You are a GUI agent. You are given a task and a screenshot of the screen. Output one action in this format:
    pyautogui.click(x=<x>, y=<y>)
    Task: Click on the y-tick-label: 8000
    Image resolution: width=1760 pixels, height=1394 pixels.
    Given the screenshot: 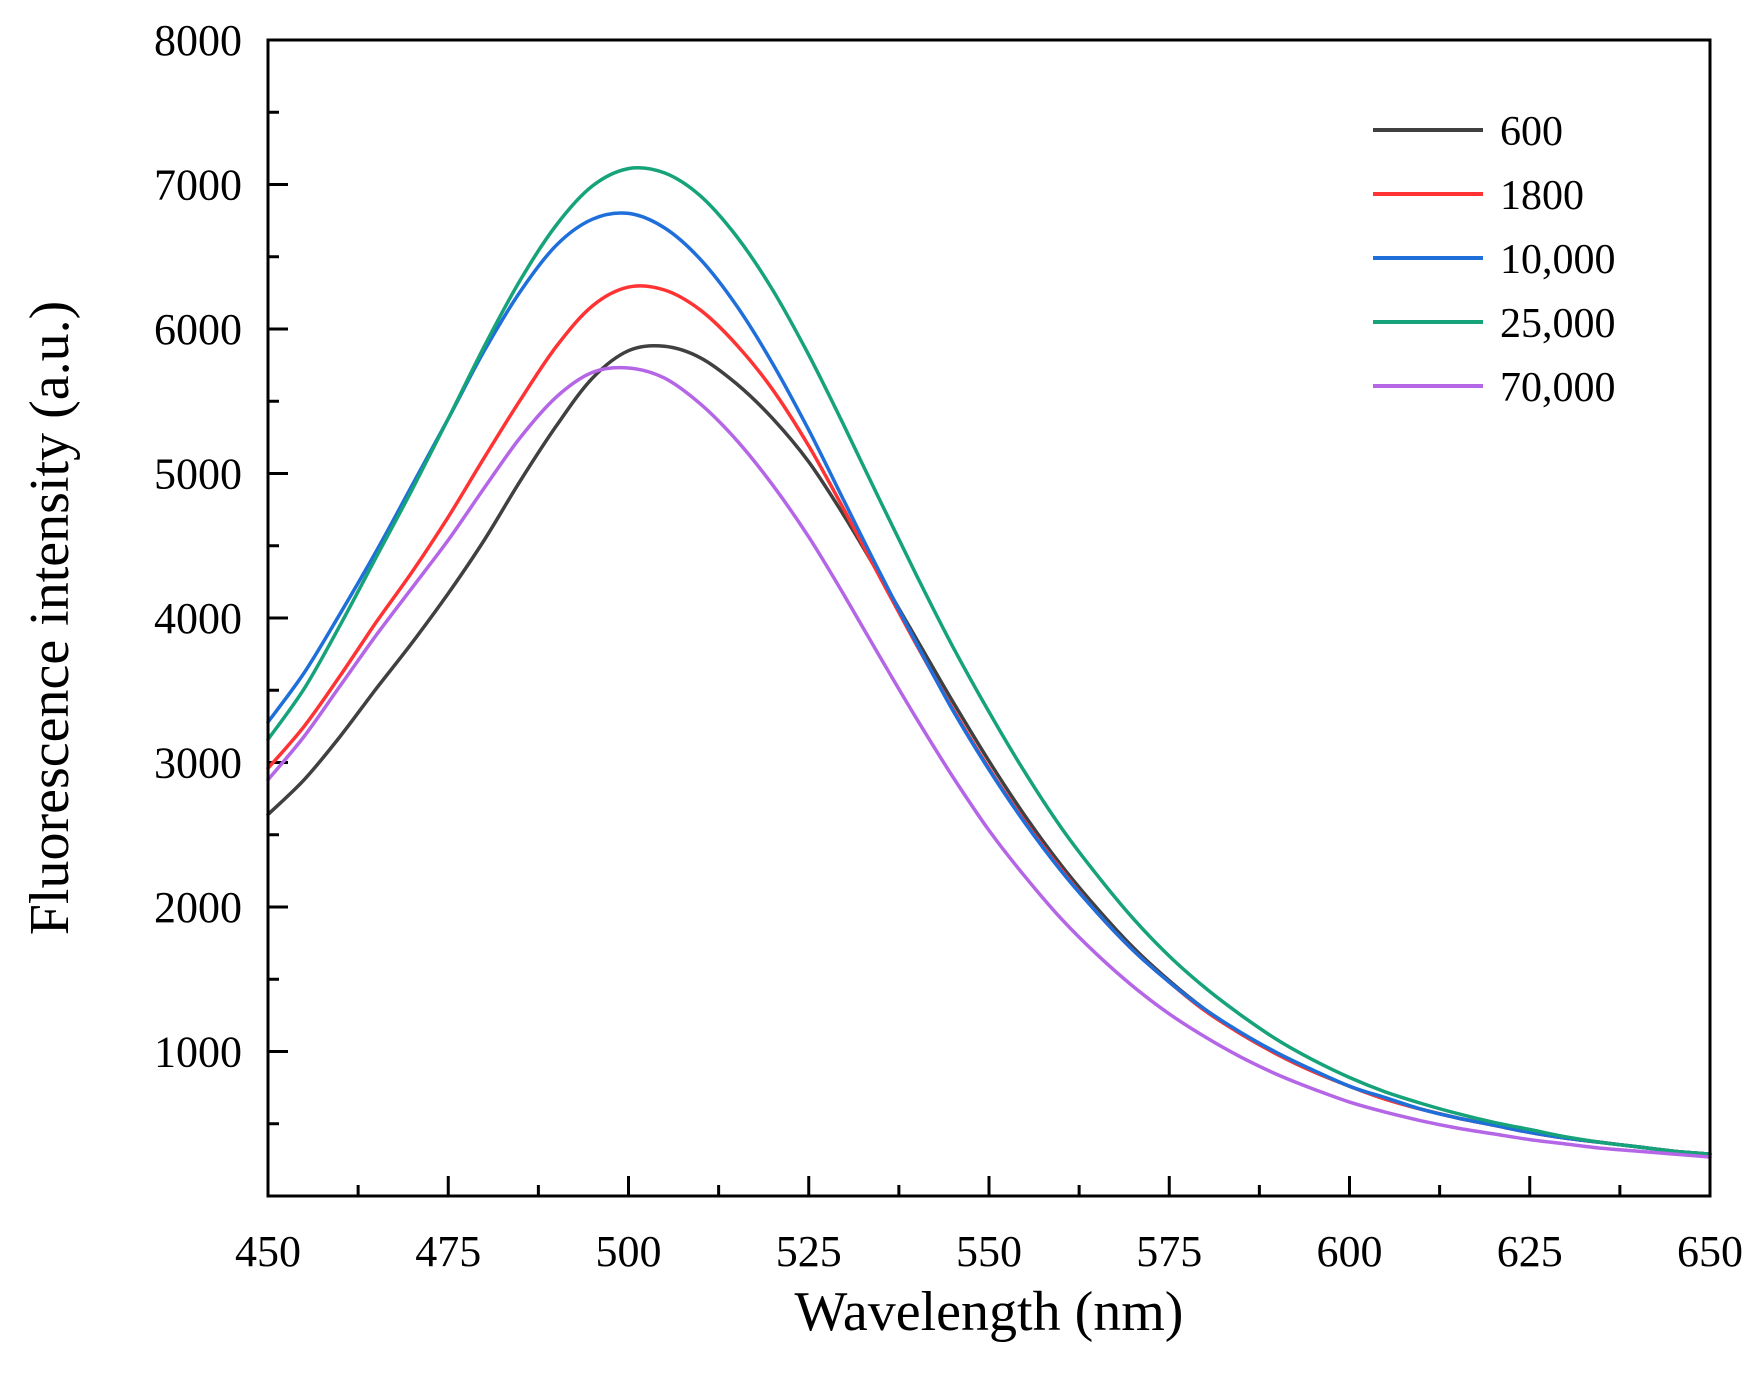 What is the action you would take?
    pyautogui.click(x=198, y=40)
    